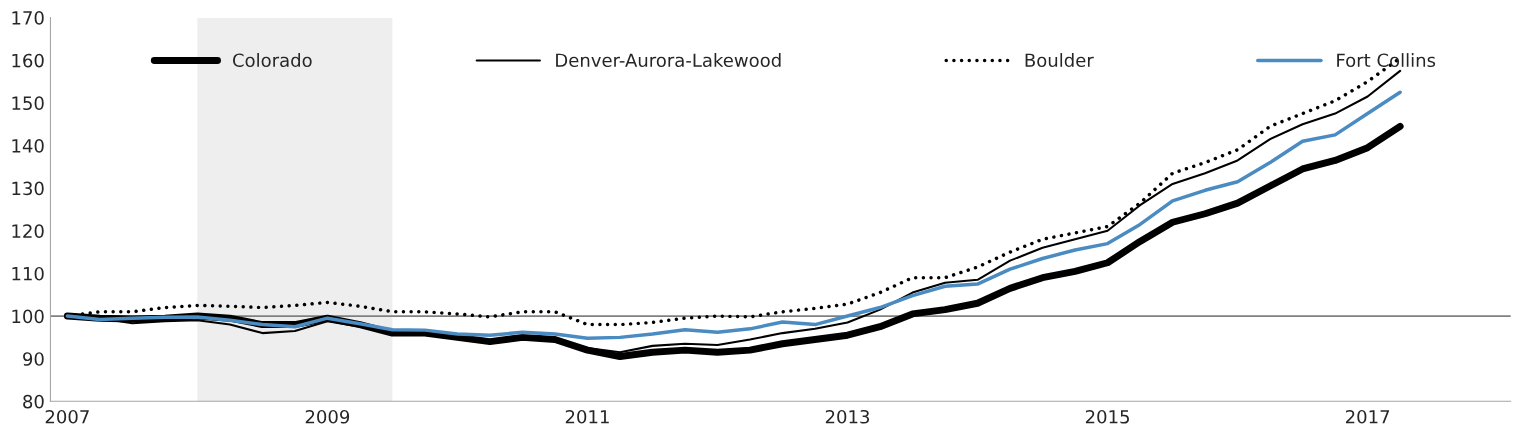  I want to click on legend-label: Denver-Aurora-Lakewood, so click(668, 60).